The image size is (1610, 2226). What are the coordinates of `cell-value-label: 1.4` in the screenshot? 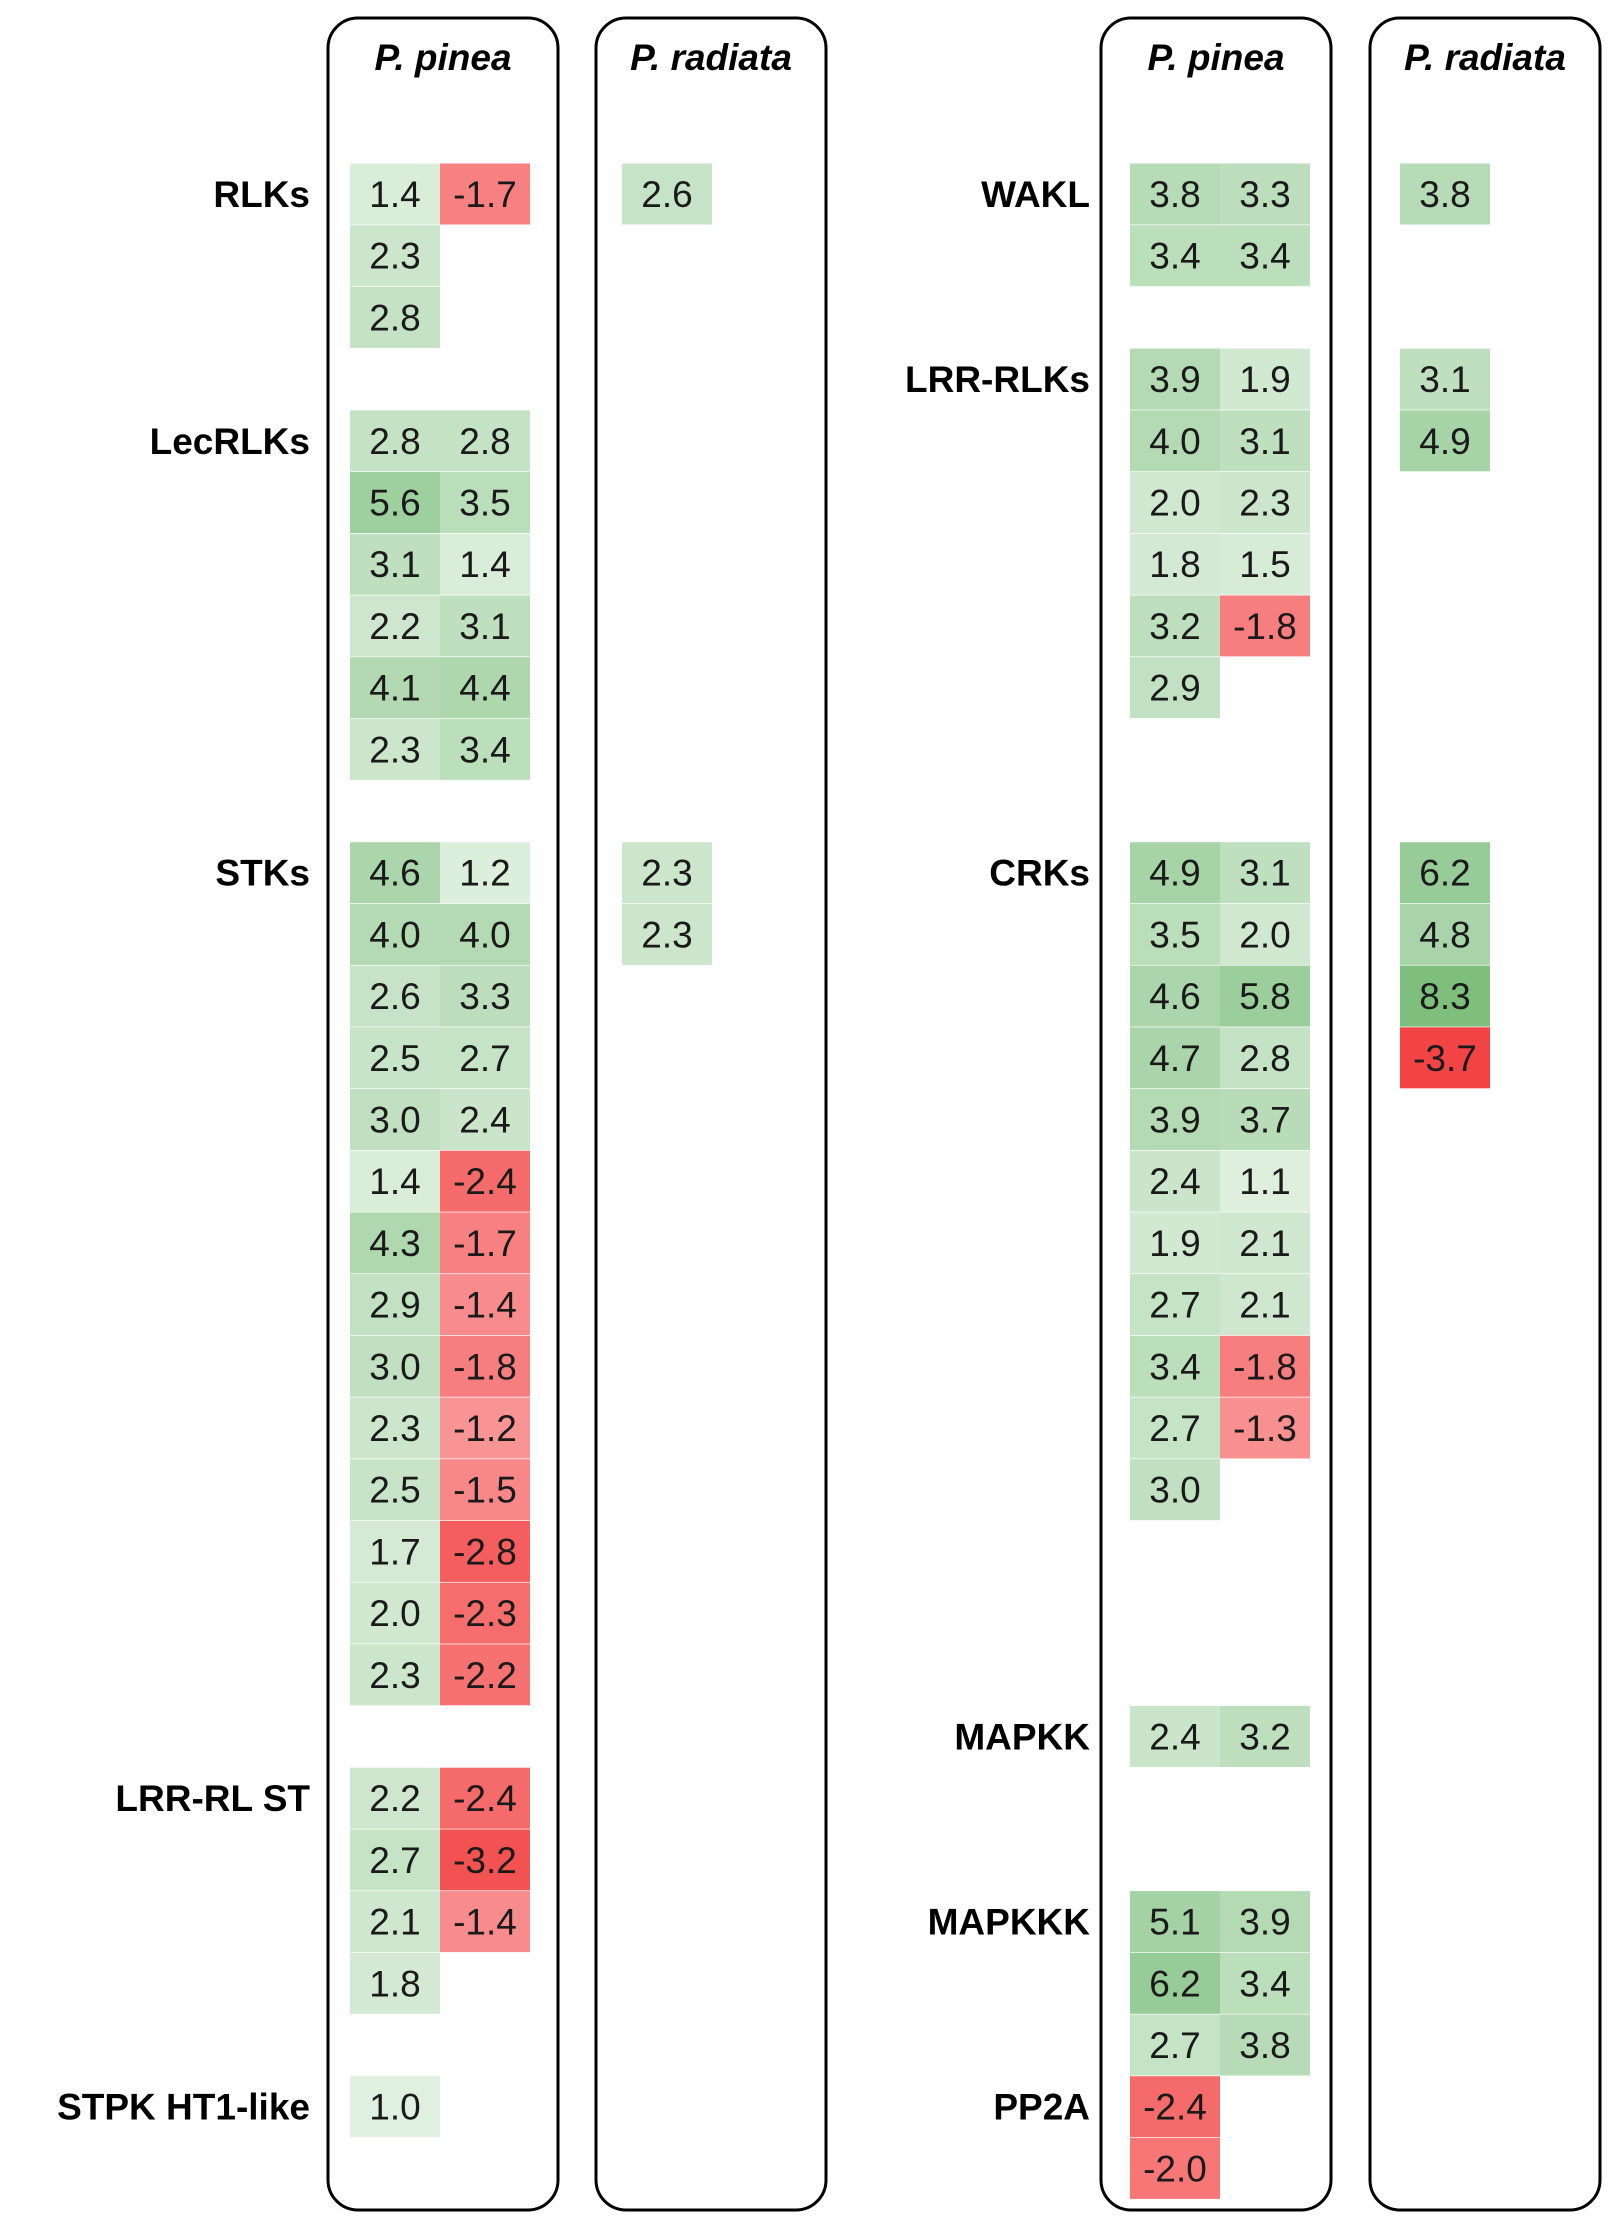 It's located at (484, 564).